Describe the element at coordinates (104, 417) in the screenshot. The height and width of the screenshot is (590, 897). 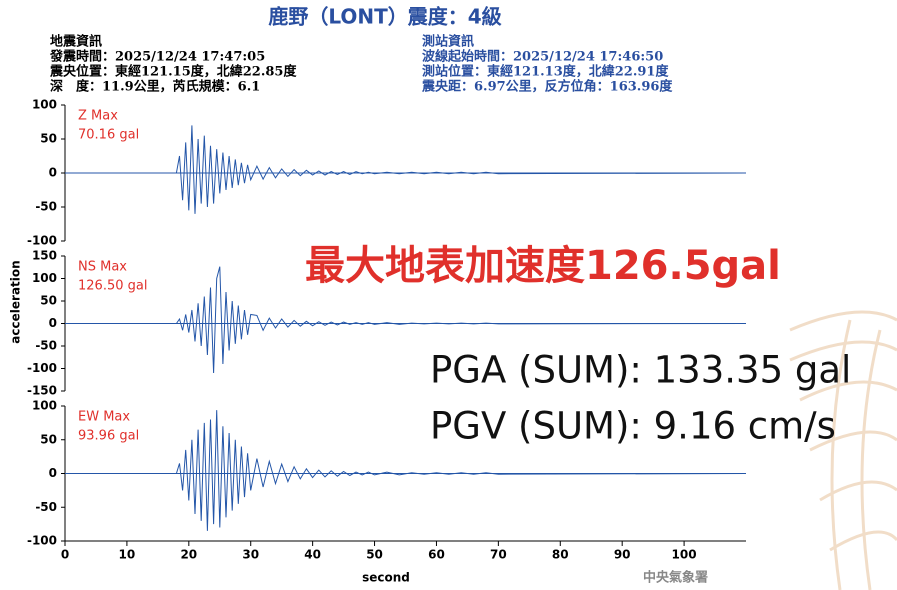
I see `component-label: EW Max` at that location.